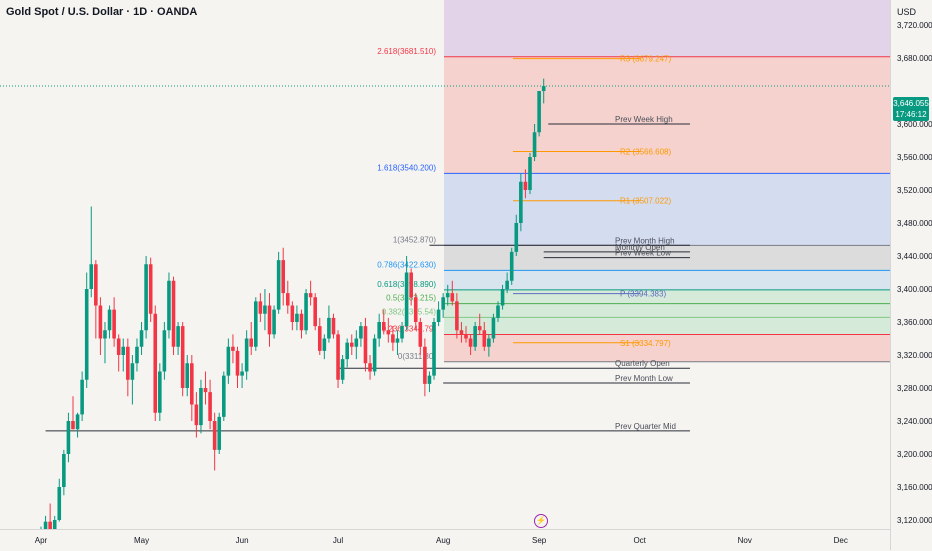  What do you see at coordinates (541, 521) in the screenshot?
I see `lightning-icon: ⚡` at bounding box center [541, 521].